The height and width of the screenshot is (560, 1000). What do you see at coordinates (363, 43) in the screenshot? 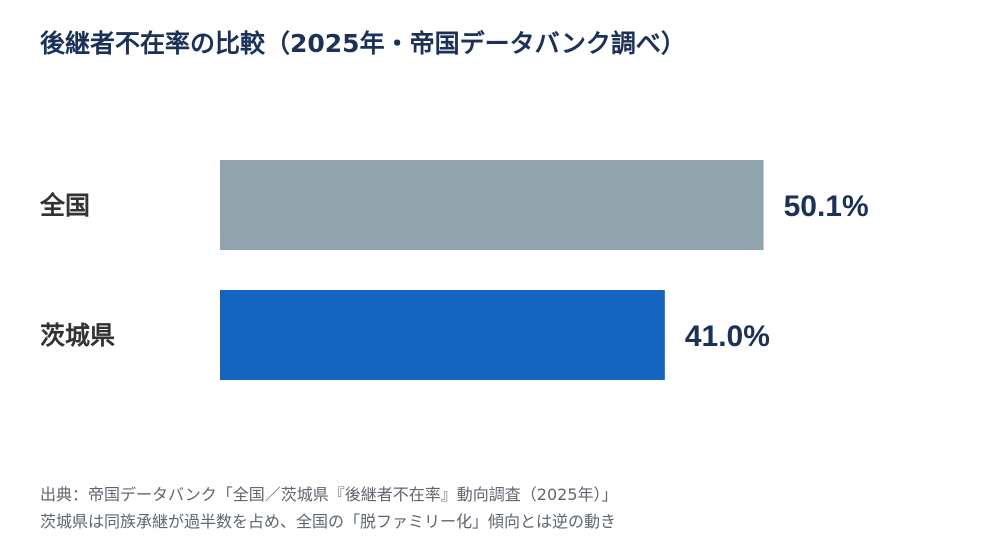
I see `chart-title: 後継者不在率の比較（2025年・帝国データバンク調べ）` at bounding box center [363, 43].